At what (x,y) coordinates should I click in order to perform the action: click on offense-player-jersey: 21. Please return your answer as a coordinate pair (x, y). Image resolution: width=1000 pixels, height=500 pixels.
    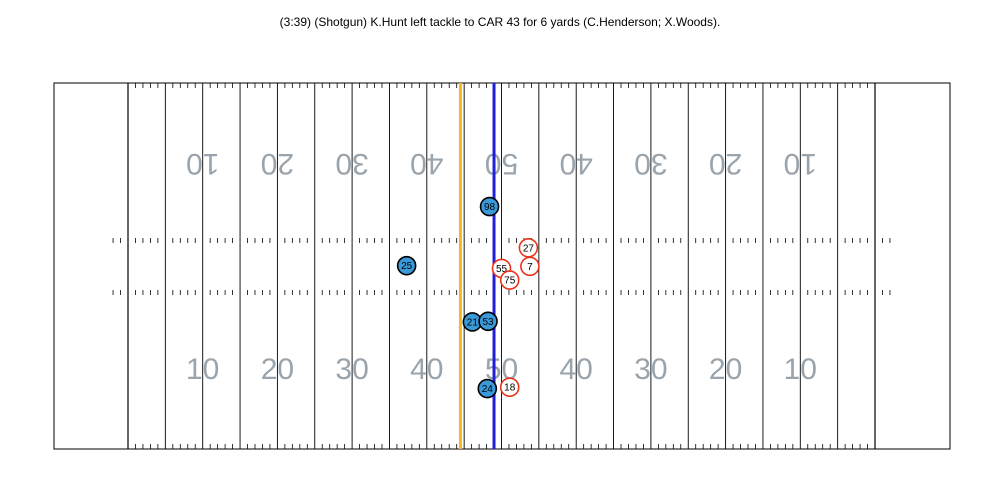
    Looking at the image, I should click on (473, 322).